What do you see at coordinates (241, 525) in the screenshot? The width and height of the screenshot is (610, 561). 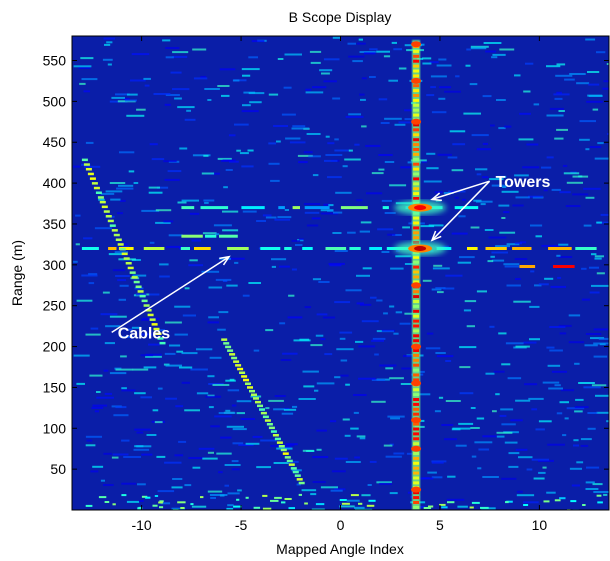 I see `x-tick-label: -5` at bounding box center [241, 525].